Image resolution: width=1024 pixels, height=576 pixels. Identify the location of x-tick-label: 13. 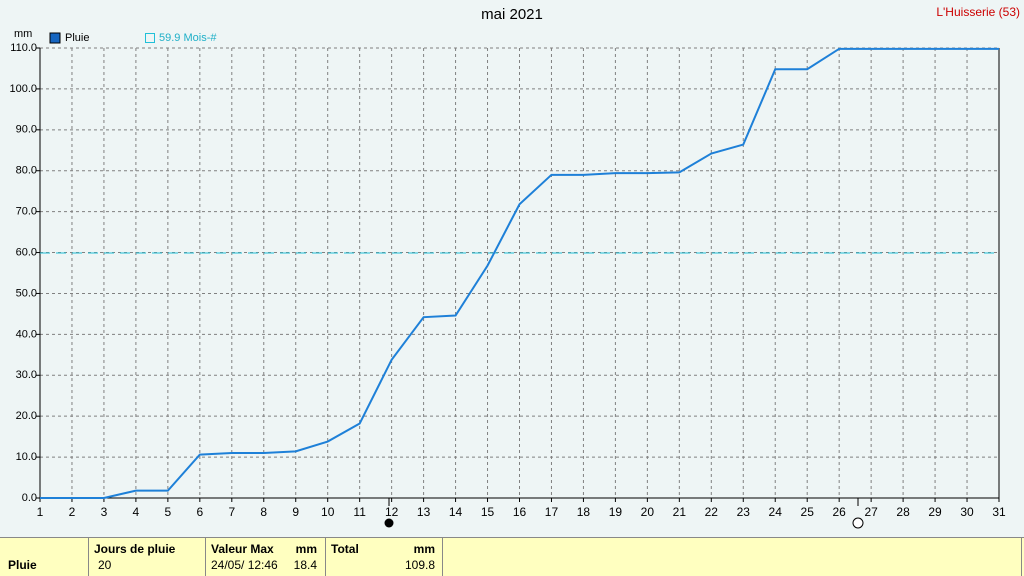
(424, 512).